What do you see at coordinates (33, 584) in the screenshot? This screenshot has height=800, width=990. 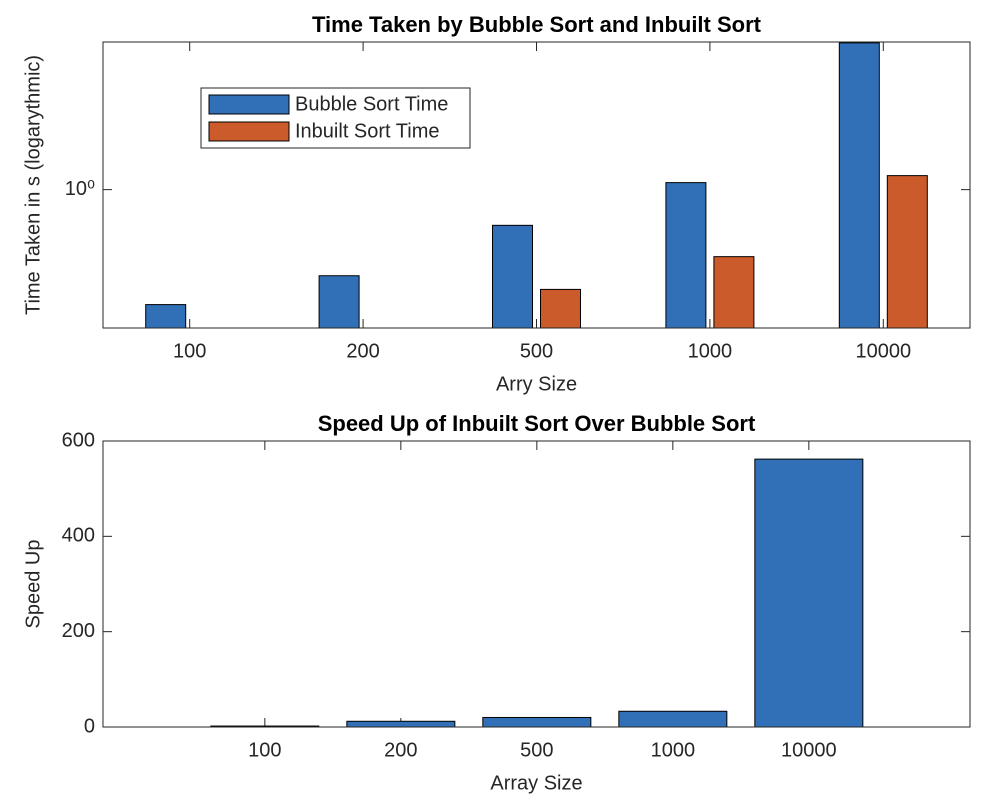 I see `y-axis-label: Speed Up` at bounding box center [33, 584].